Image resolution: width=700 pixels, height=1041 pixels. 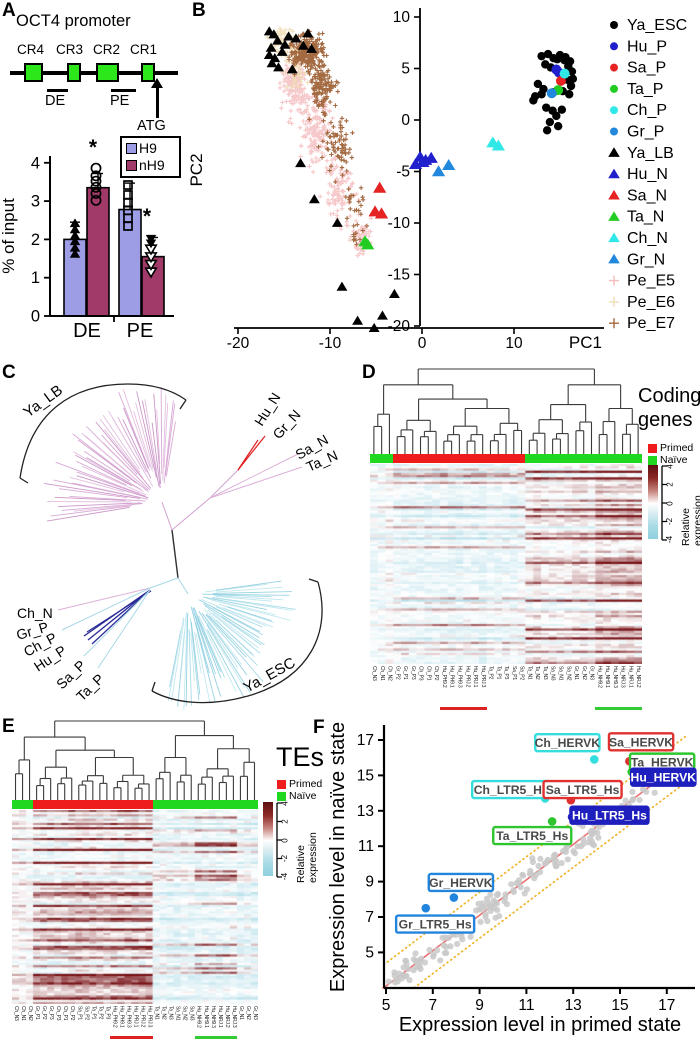 I want to click on legend-item-Ya_LB: Ya_LB, so click(x=641, y=153).